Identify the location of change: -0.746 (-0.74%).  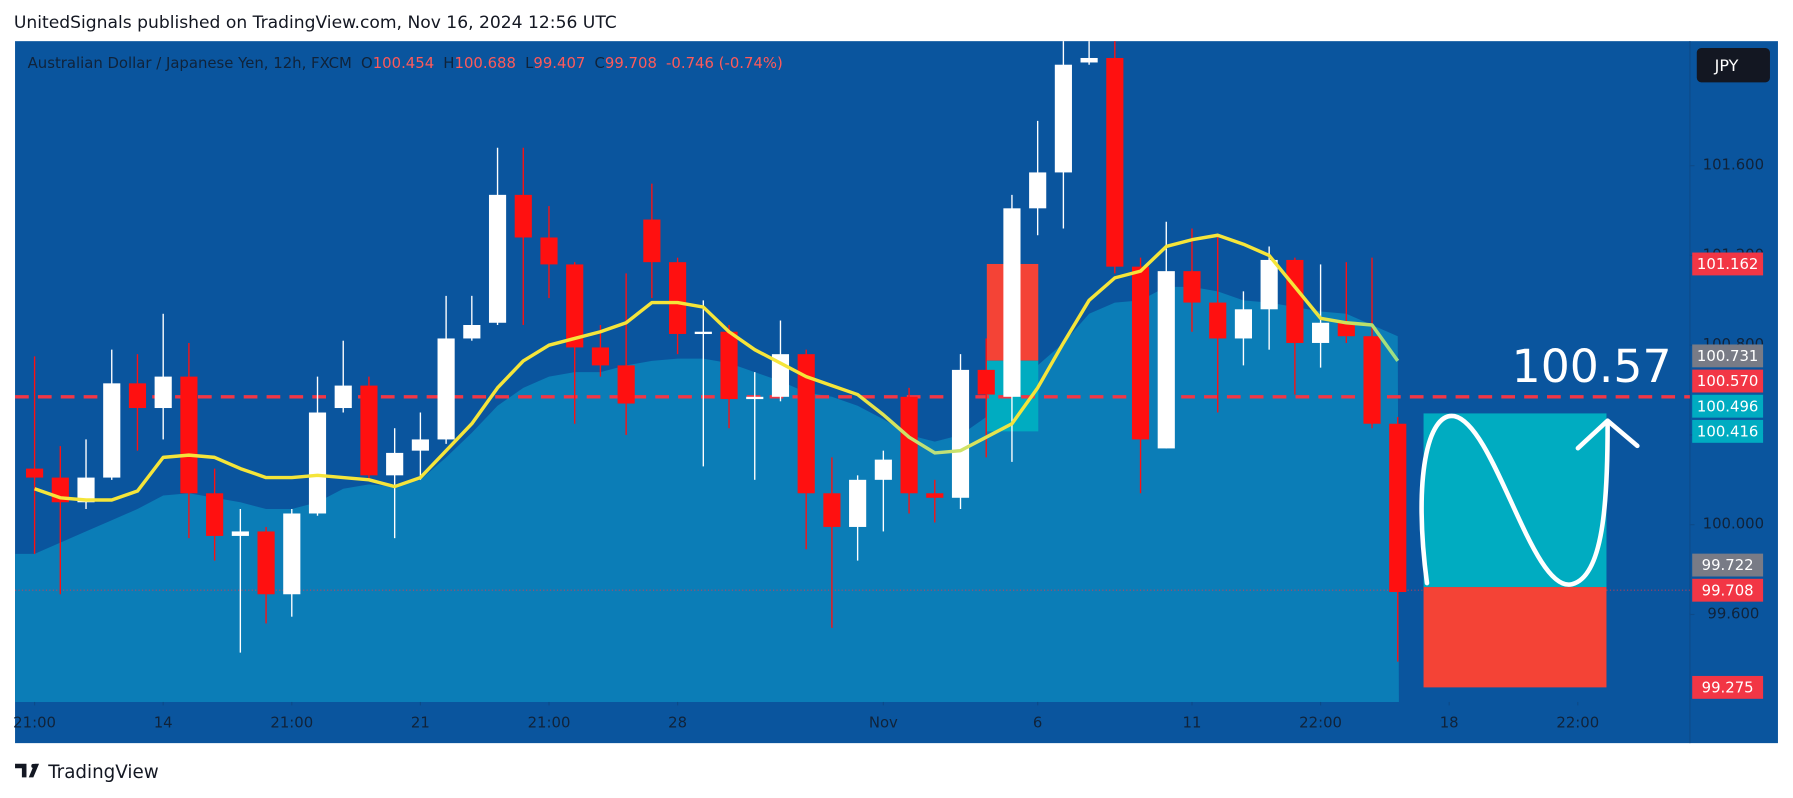
(724, 63).